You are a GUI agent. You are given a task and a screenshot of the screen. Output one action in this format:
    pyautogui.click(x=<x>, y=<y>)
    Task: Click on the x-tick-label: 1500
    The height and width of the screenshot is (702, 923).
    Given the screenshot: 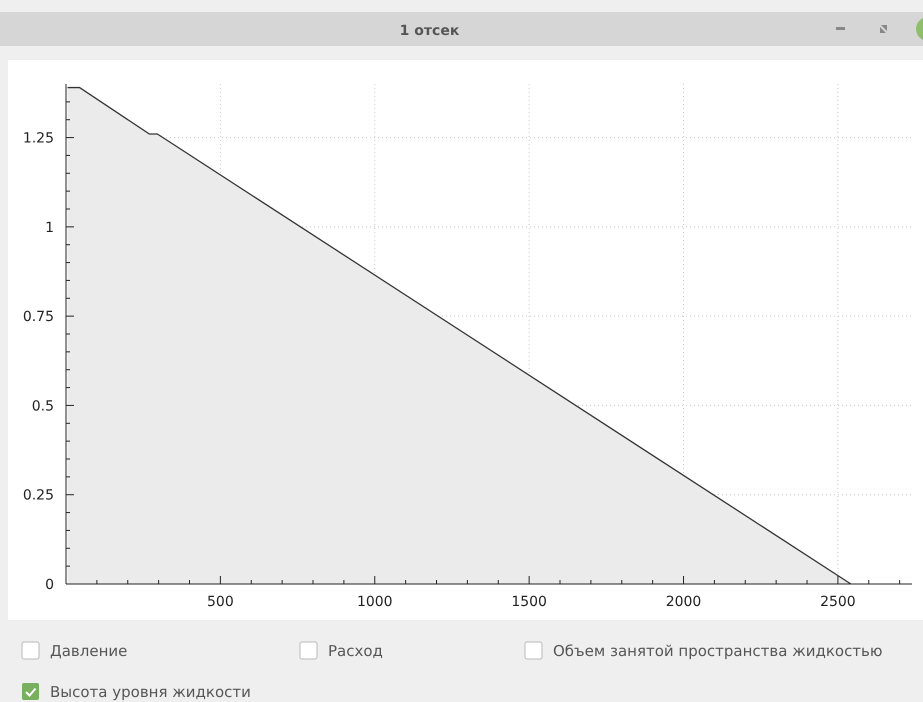 What is the action you would take?
    pyautogui.click(x=529, y=602)
    